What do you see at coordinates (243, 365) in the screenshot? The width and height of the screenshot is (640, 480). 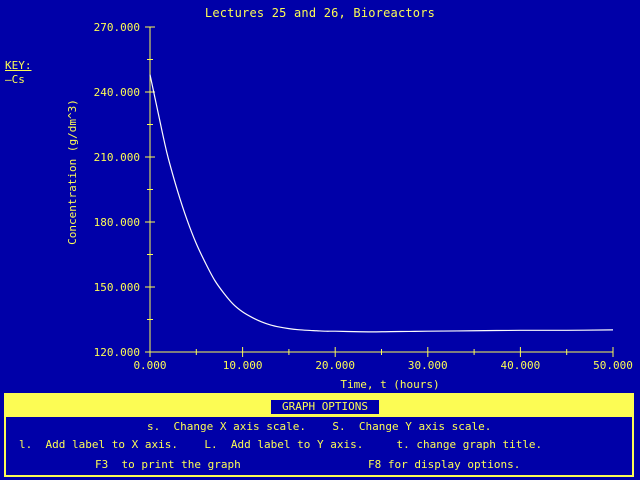 I see `x-tick-label: 10.000` at bounding box center [243, 365].